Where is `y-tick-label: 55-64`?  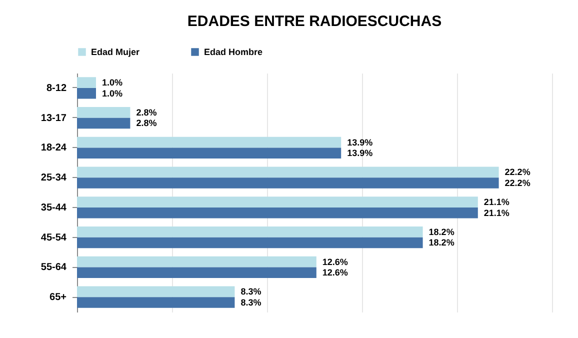
y-tick-label: 55-64 is located at coordinates (53, 268).